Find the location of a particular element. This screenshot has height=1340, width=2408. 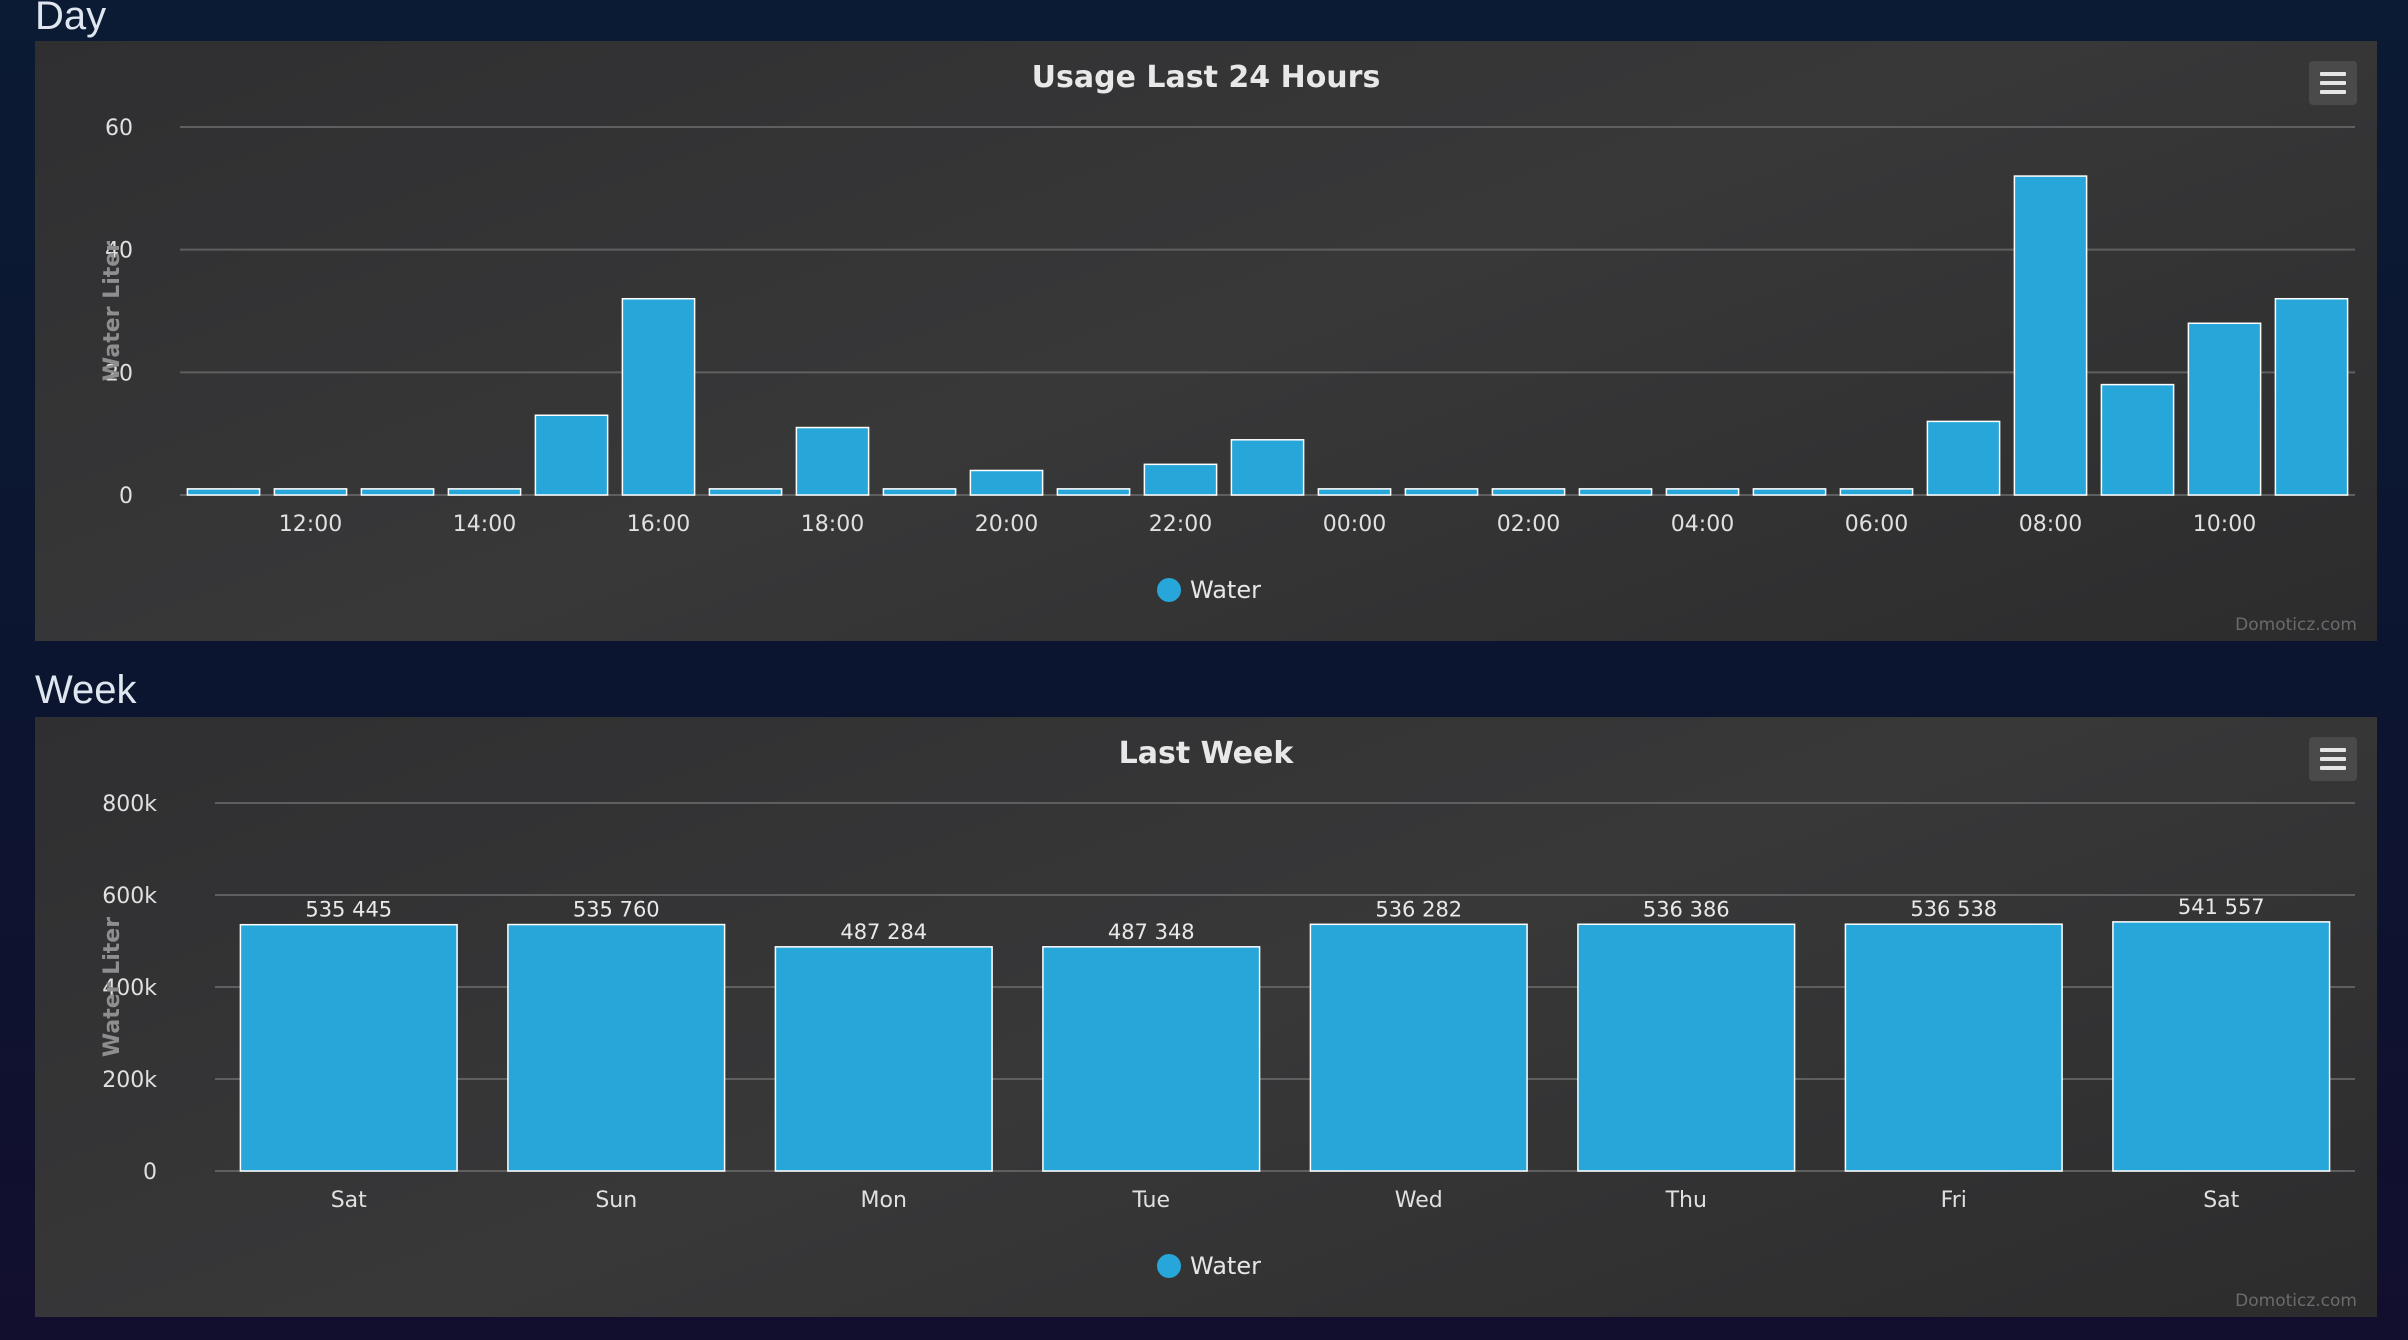

y-tick-label: 400k is located at coordinates (129, 988).